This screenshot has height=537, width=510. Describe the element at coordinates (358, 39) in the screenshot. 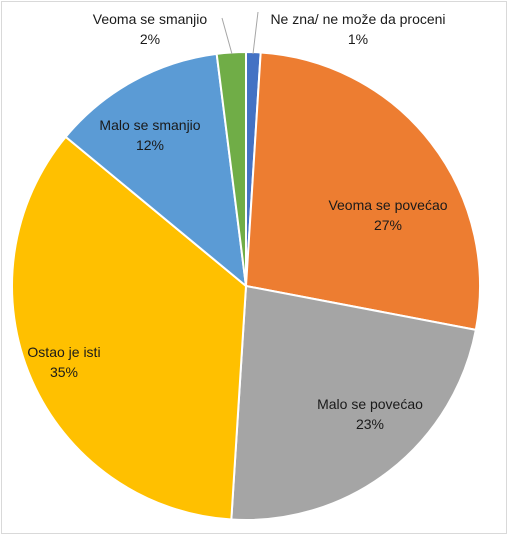

I see `slice-label-percent: 1%` at that location.